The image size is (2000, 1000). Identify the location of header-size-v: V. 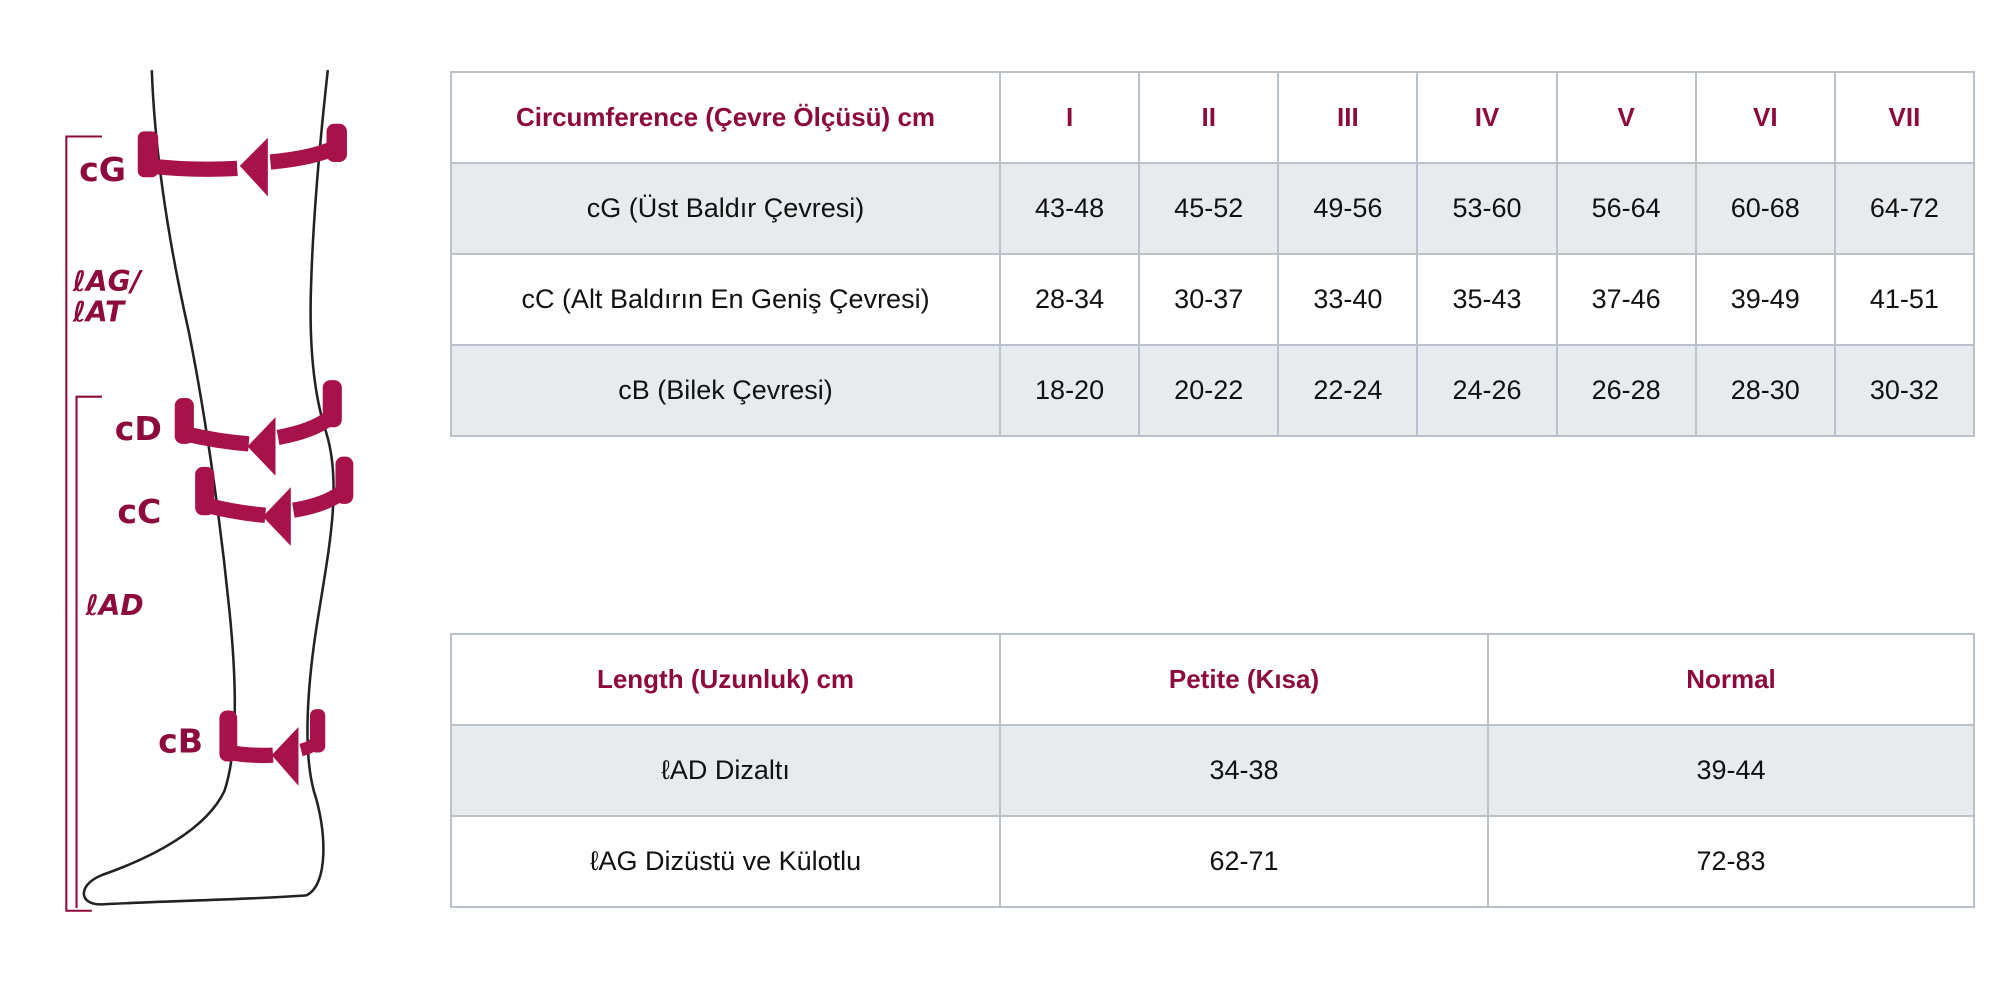
(1626, 117).